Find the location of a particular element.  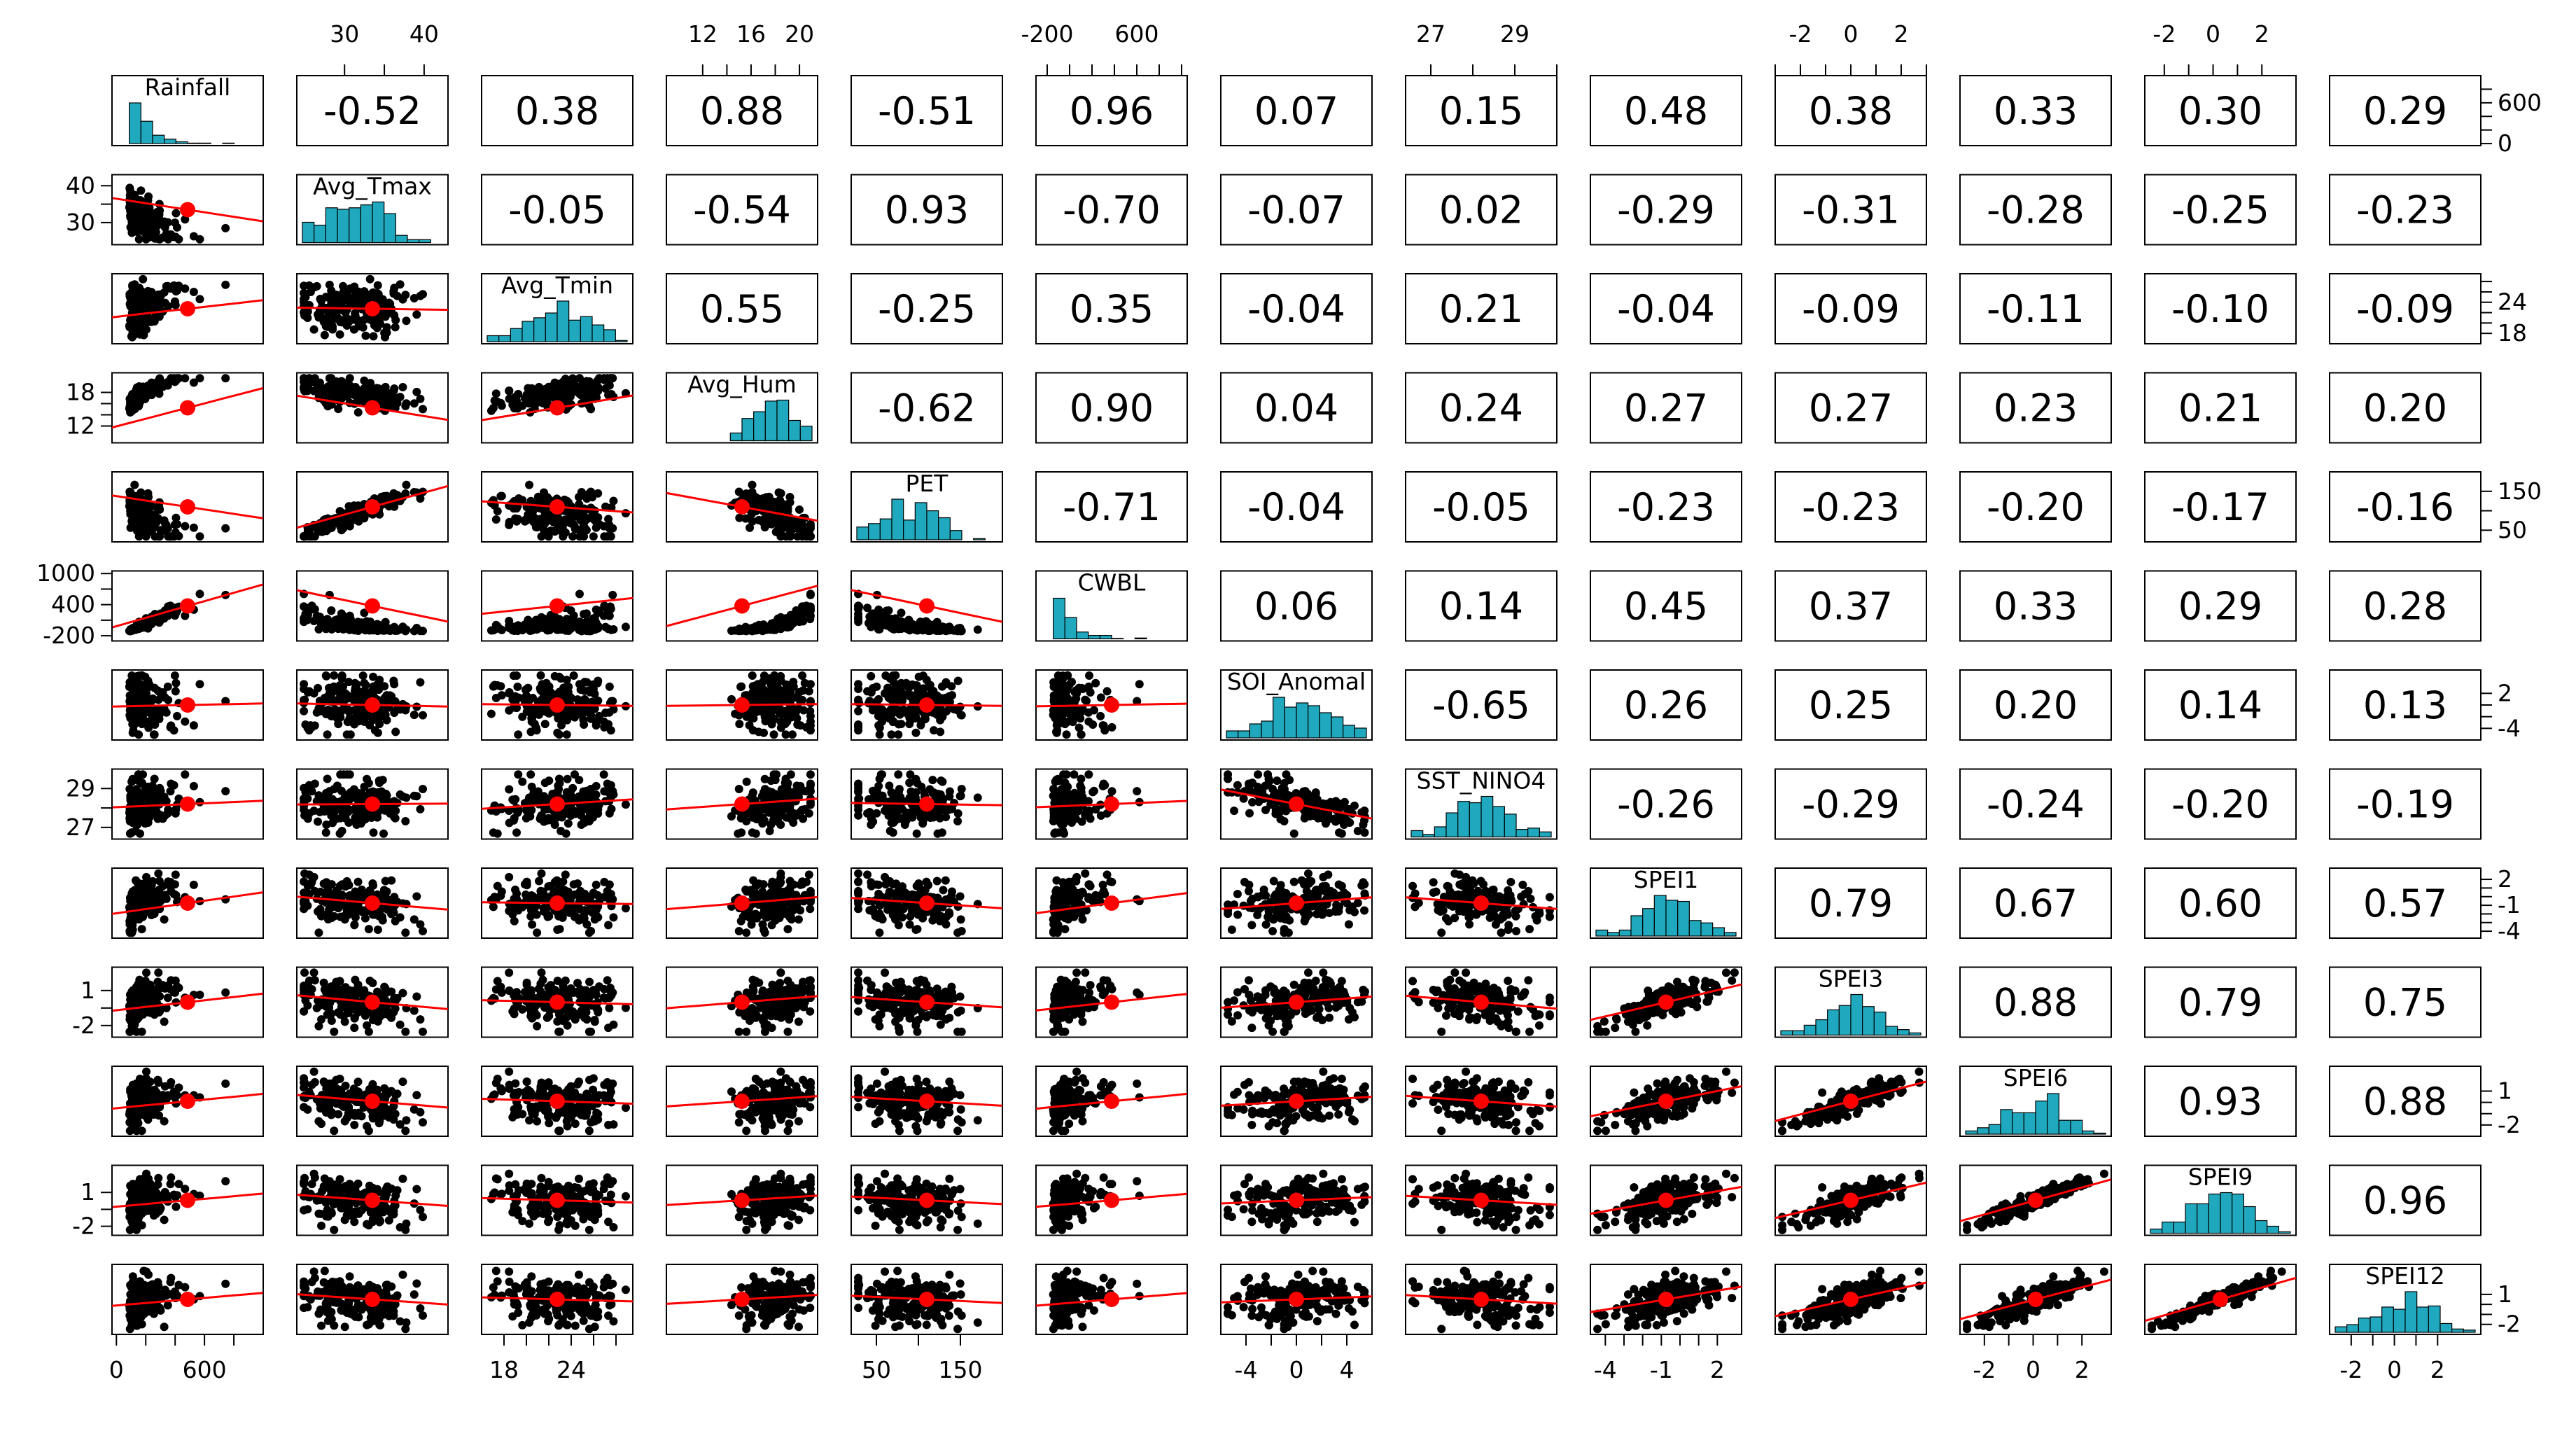

correlation-value: -0.54 is located at coordinates (742, 210).